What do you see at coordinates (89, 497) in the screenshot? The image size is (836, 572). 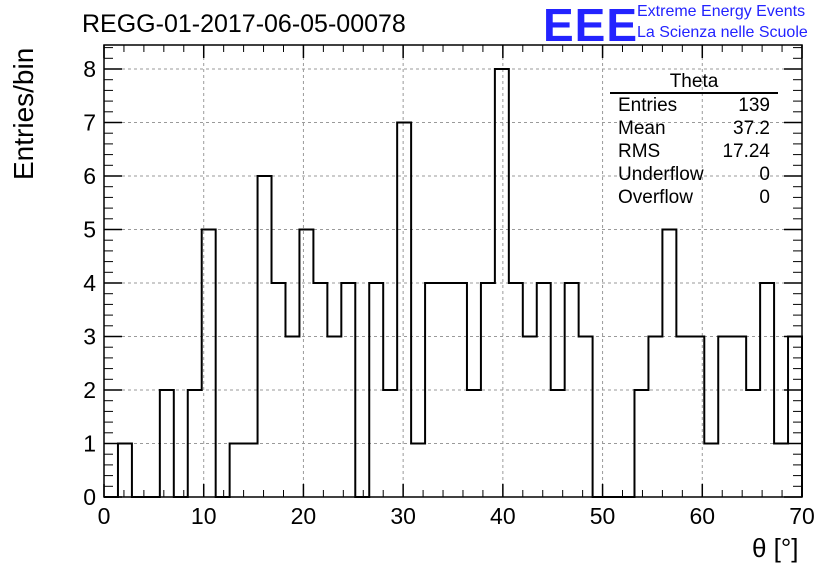 I see `y-tick-label: 0` at bounding box center [89, 497].